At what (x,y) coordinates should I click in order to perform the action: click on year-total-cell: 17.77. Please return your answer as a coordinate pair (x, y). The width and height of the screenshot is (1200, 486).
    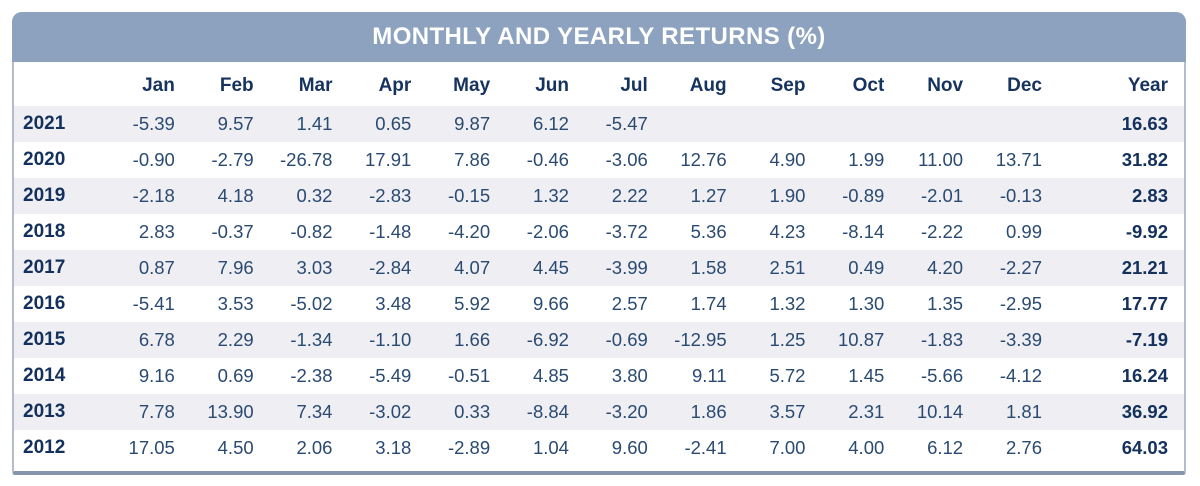
    Looking at the image, I should click on (1144, 303).